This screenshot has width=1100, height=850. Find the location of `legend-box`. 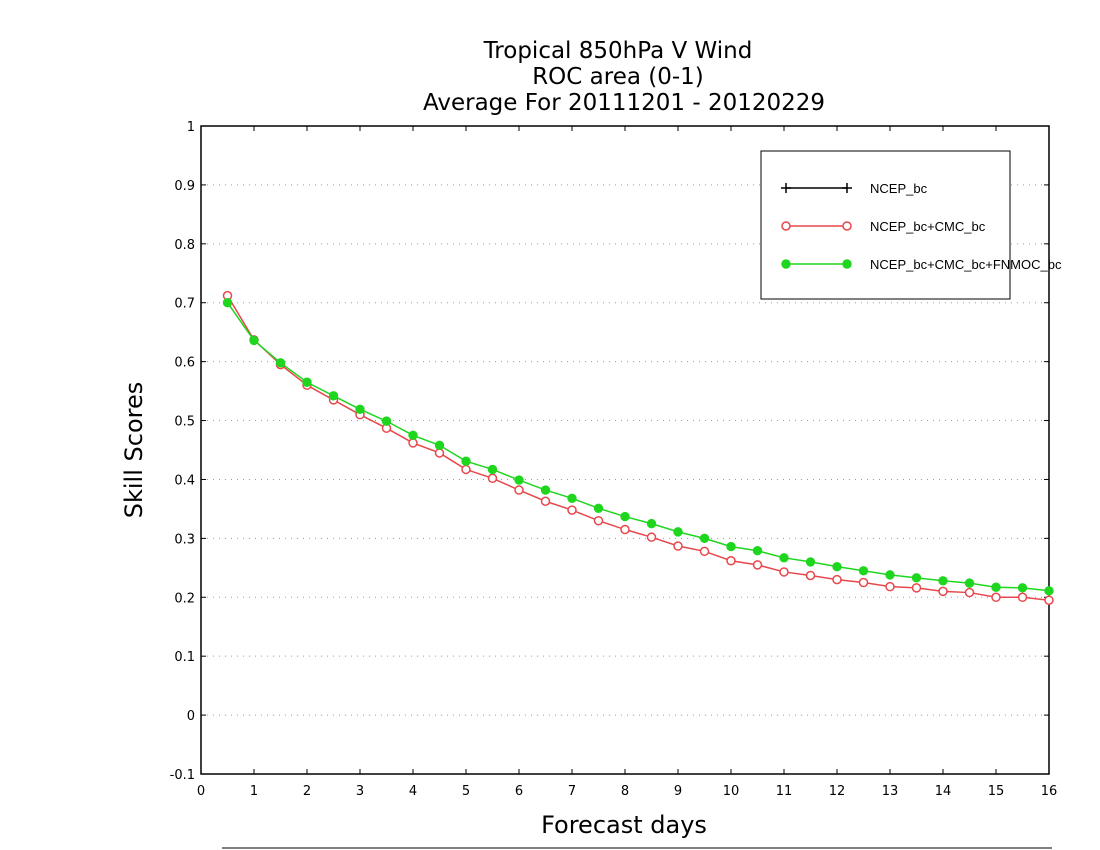

legend-box is located at coordinates (885, 225).